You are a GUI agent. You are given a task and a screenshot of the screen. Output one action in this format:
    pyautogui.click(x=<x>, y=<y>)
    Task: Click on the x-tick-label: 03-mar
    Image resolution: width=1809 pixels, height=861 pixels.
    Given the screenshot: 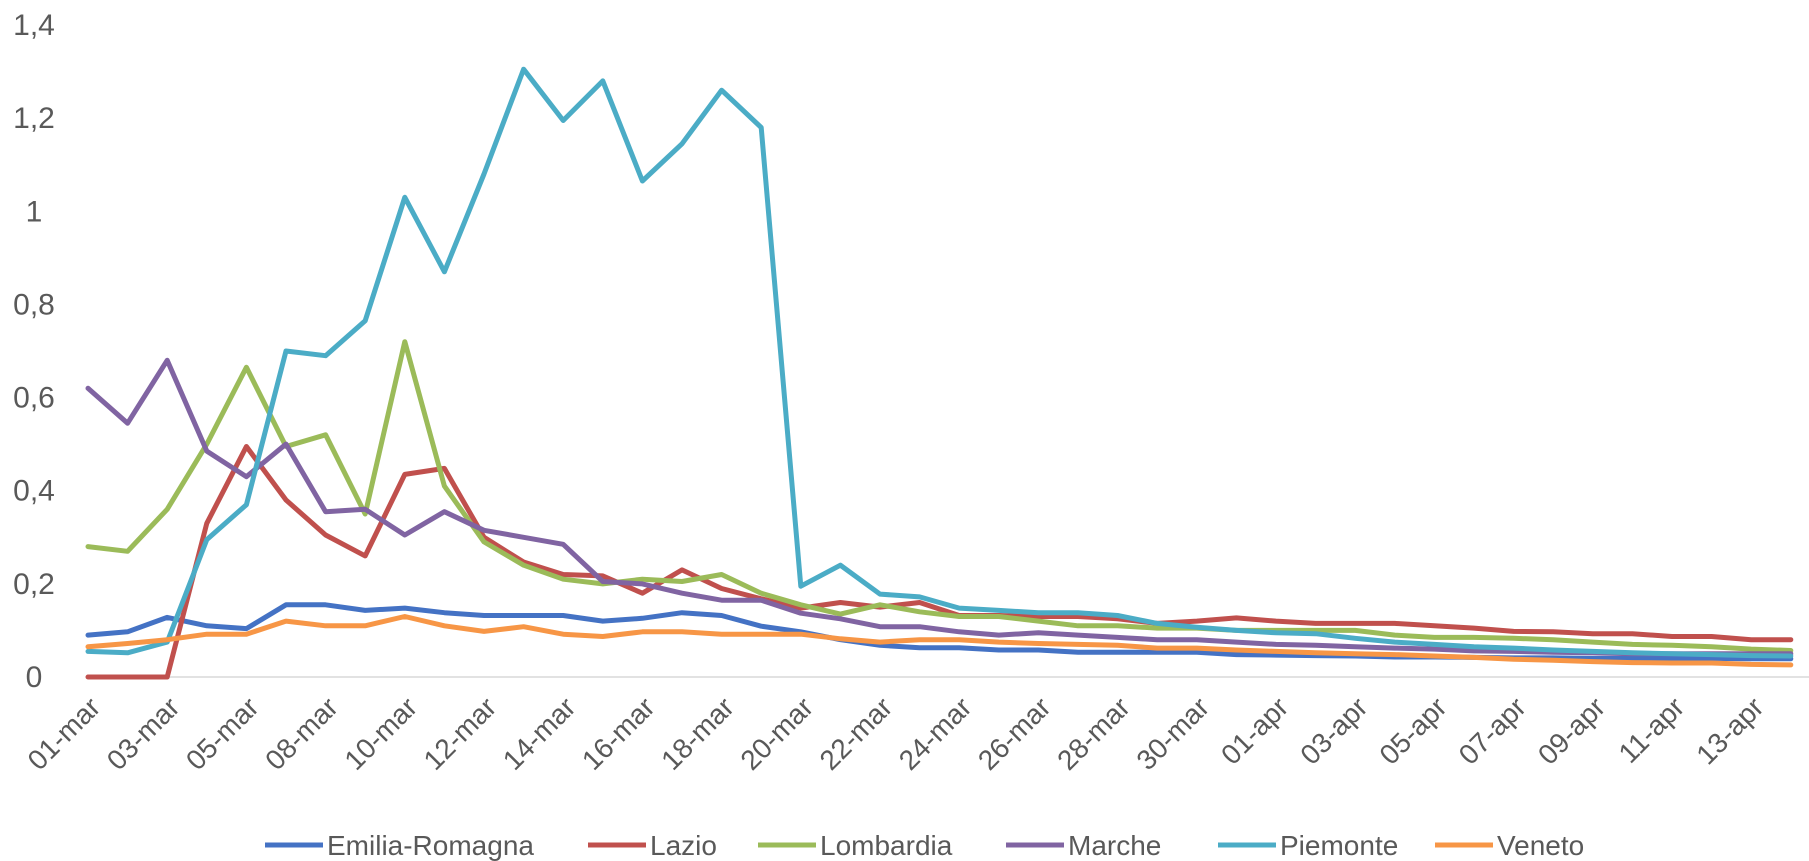 What is the action you would take?
    pyautogui.click(x=143, y=733)
    